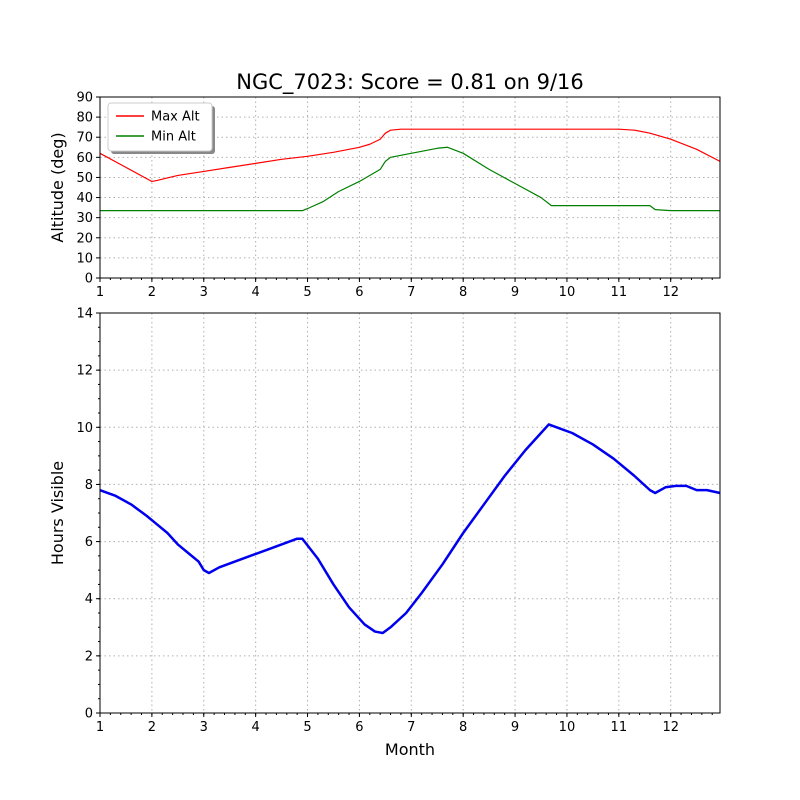  Describe the element at coordinates (89, 599) in the screenshot. I see `y-tick-label: 4` at that location.